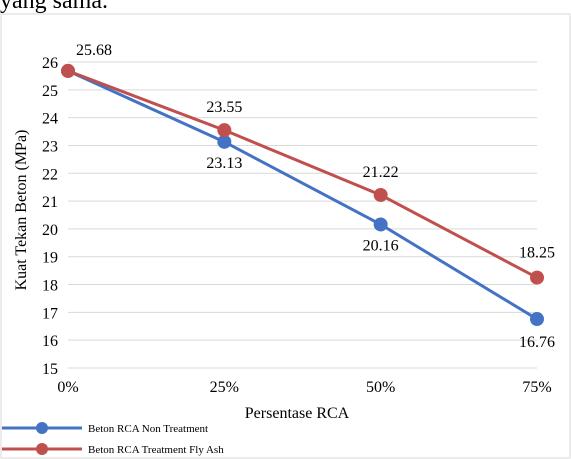  Describe the element at coordinates (50, 146) in the screenshot. I see `y-tick-label: 23` at that location.